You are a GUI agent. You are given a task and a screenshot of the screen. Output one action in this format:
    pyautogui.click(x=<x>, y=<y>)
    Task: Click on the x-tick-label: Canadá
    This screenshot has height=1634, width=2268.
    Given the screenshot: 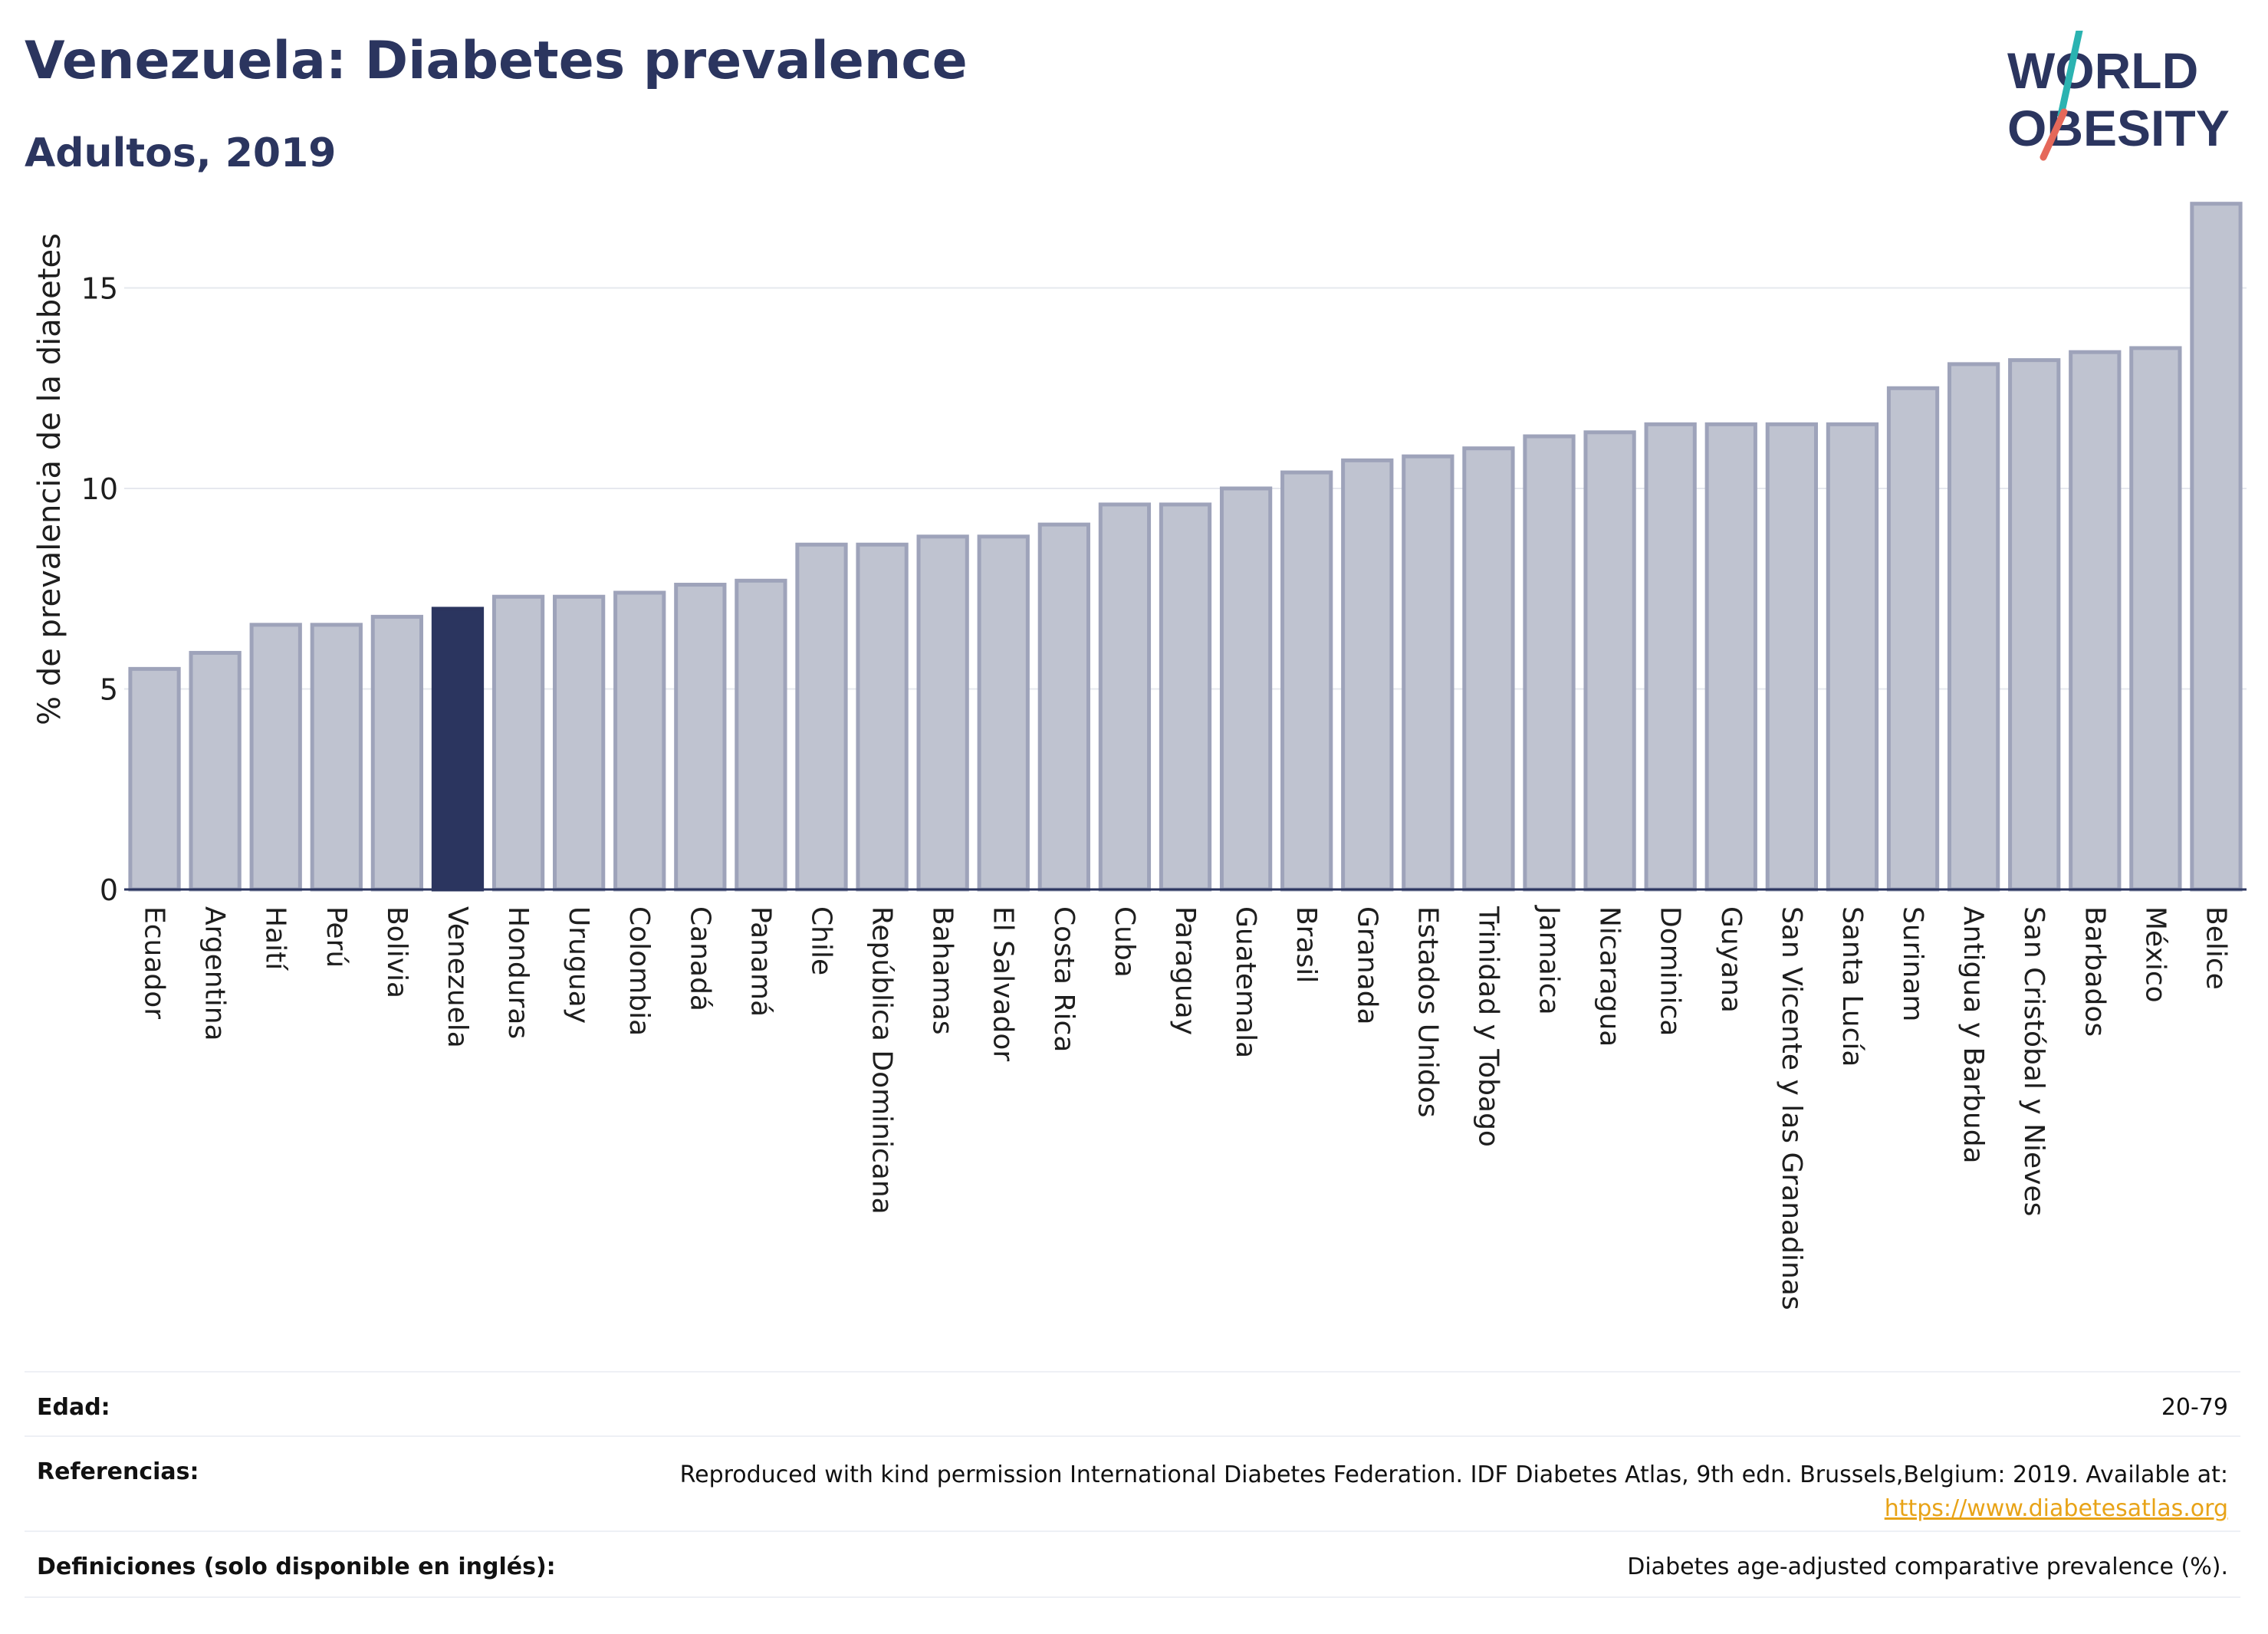 What is the action you would take?
    pyautogui.click(x=699, y=959)
    